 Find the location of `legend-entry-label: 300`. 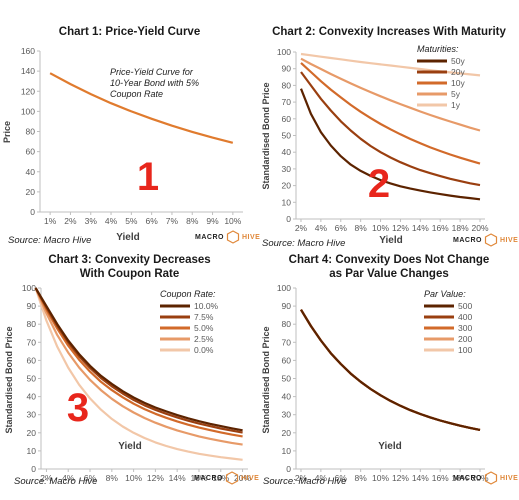

legend-entry-label: 300 is located at coordinates (465, 328).